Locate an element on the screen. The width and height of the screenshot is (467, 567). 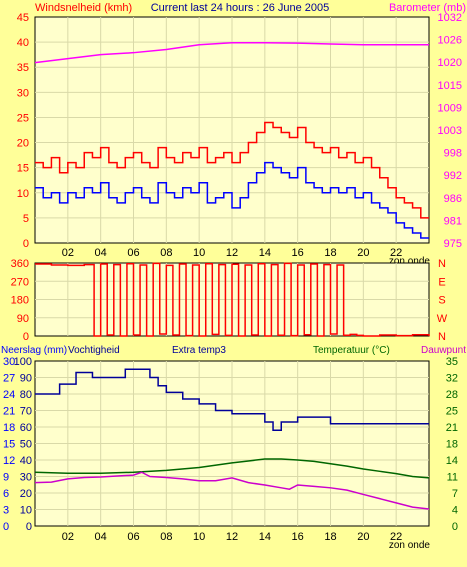
wind-y-tick: 45 is located at coordinates (23, 18).